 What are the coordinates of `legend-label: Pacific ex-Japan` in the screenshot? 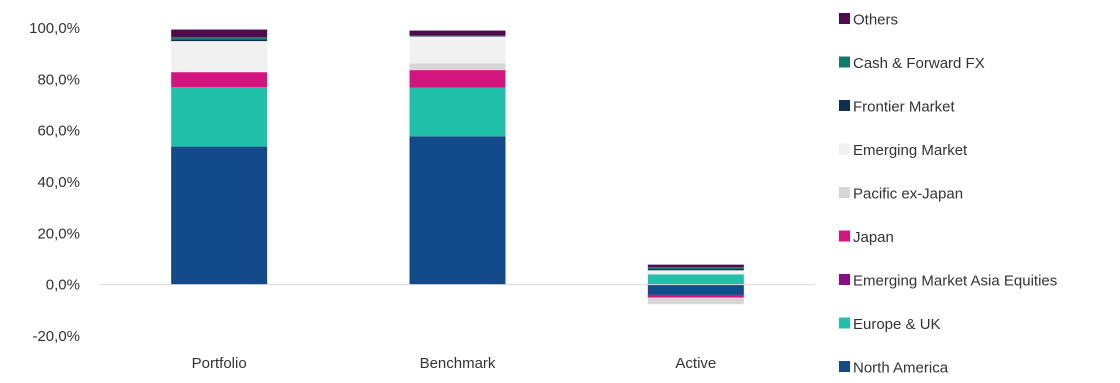 It's located at (908, 194).